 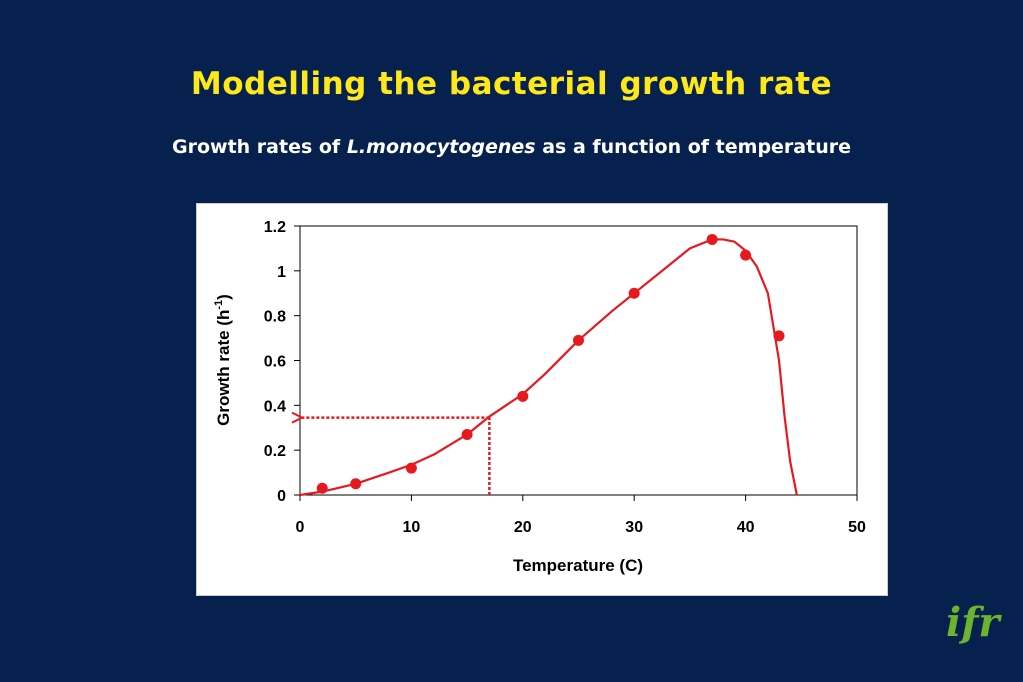 I want to click on subtitle-suffix: as a function of temperature, so click(x=693, y=147).